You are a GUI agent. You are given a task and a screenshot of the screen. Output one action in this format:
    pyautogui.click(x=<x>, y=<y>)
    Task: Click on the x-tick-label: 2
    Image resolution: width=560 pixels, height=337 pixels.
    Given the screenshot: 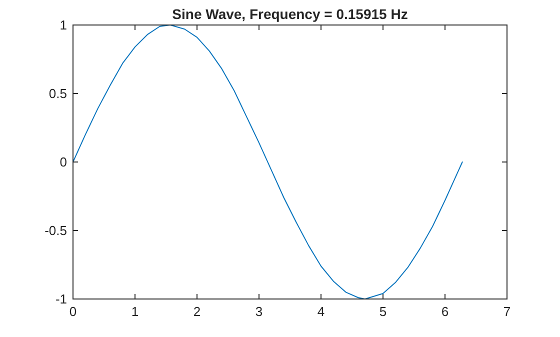 What is the action you would take?
    pyautogui.click(x=197, y=311)
    